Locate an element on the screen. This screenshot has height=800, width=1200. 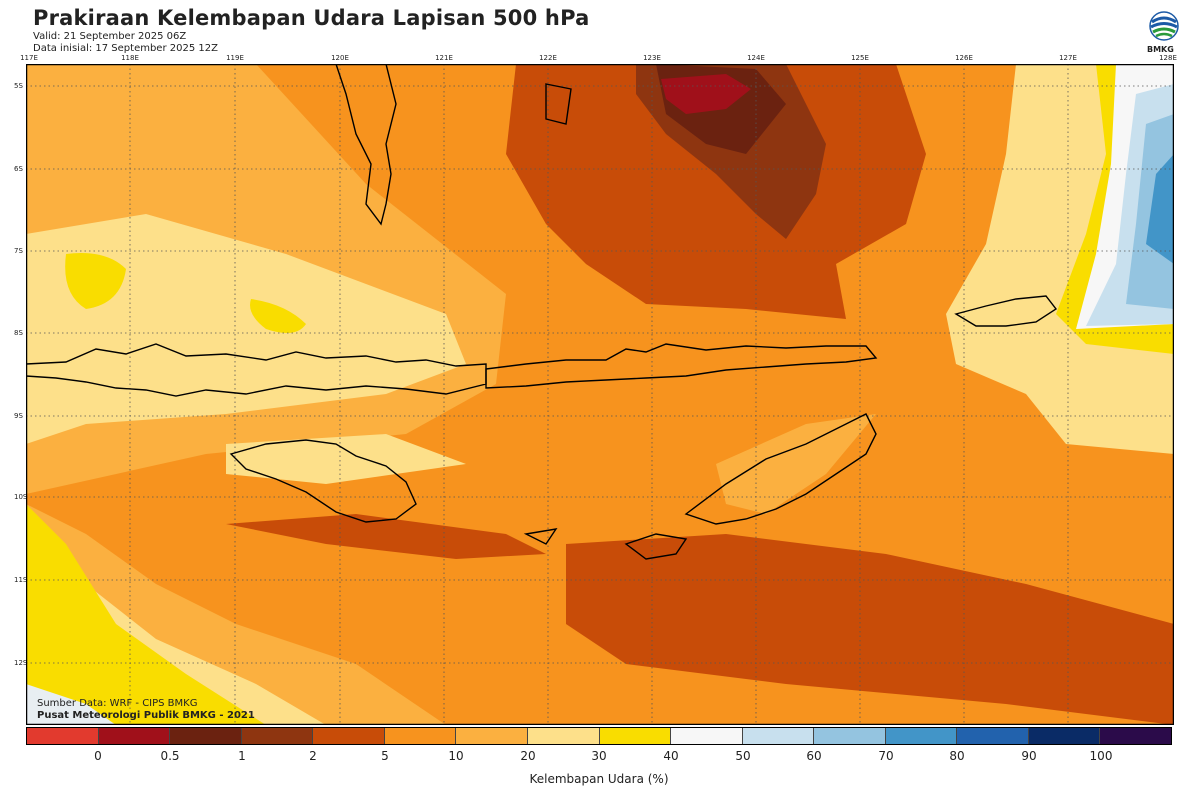
field-south-dark1 is located at coordinates (870, 629).